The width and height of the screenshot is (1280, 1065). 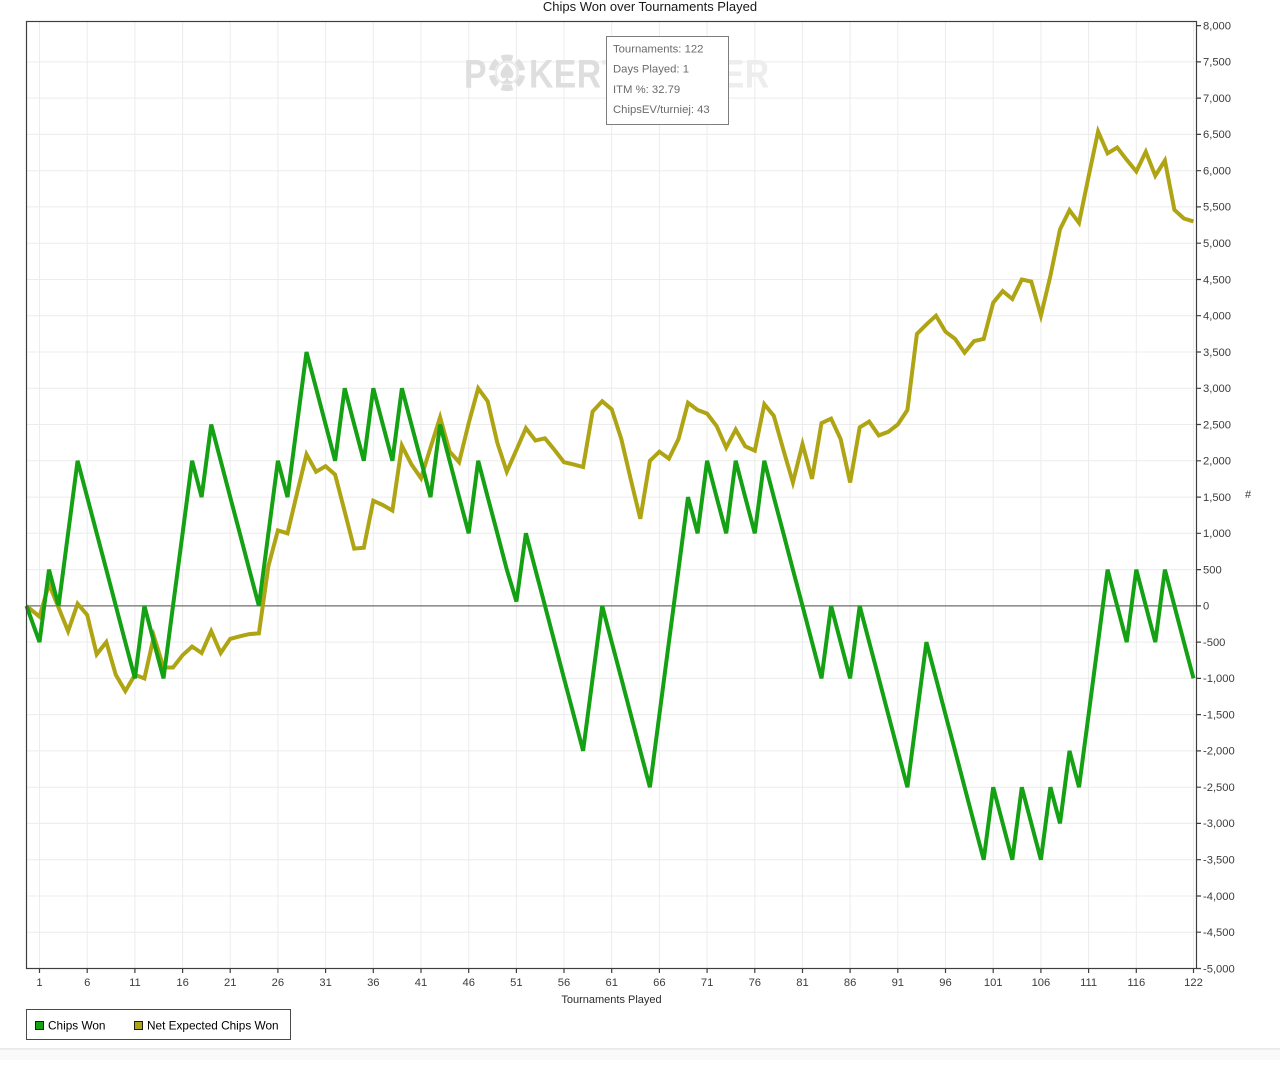 I want to click on svg-text: 0, so click(x=1206, y=607).